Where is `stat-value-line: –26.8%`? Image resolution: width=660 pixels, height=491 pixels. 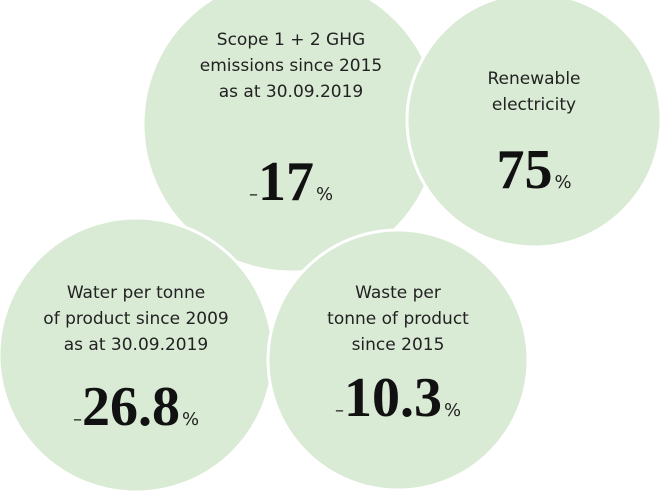 stat-value-line: –26.8% is located at coordinates (136, 407).